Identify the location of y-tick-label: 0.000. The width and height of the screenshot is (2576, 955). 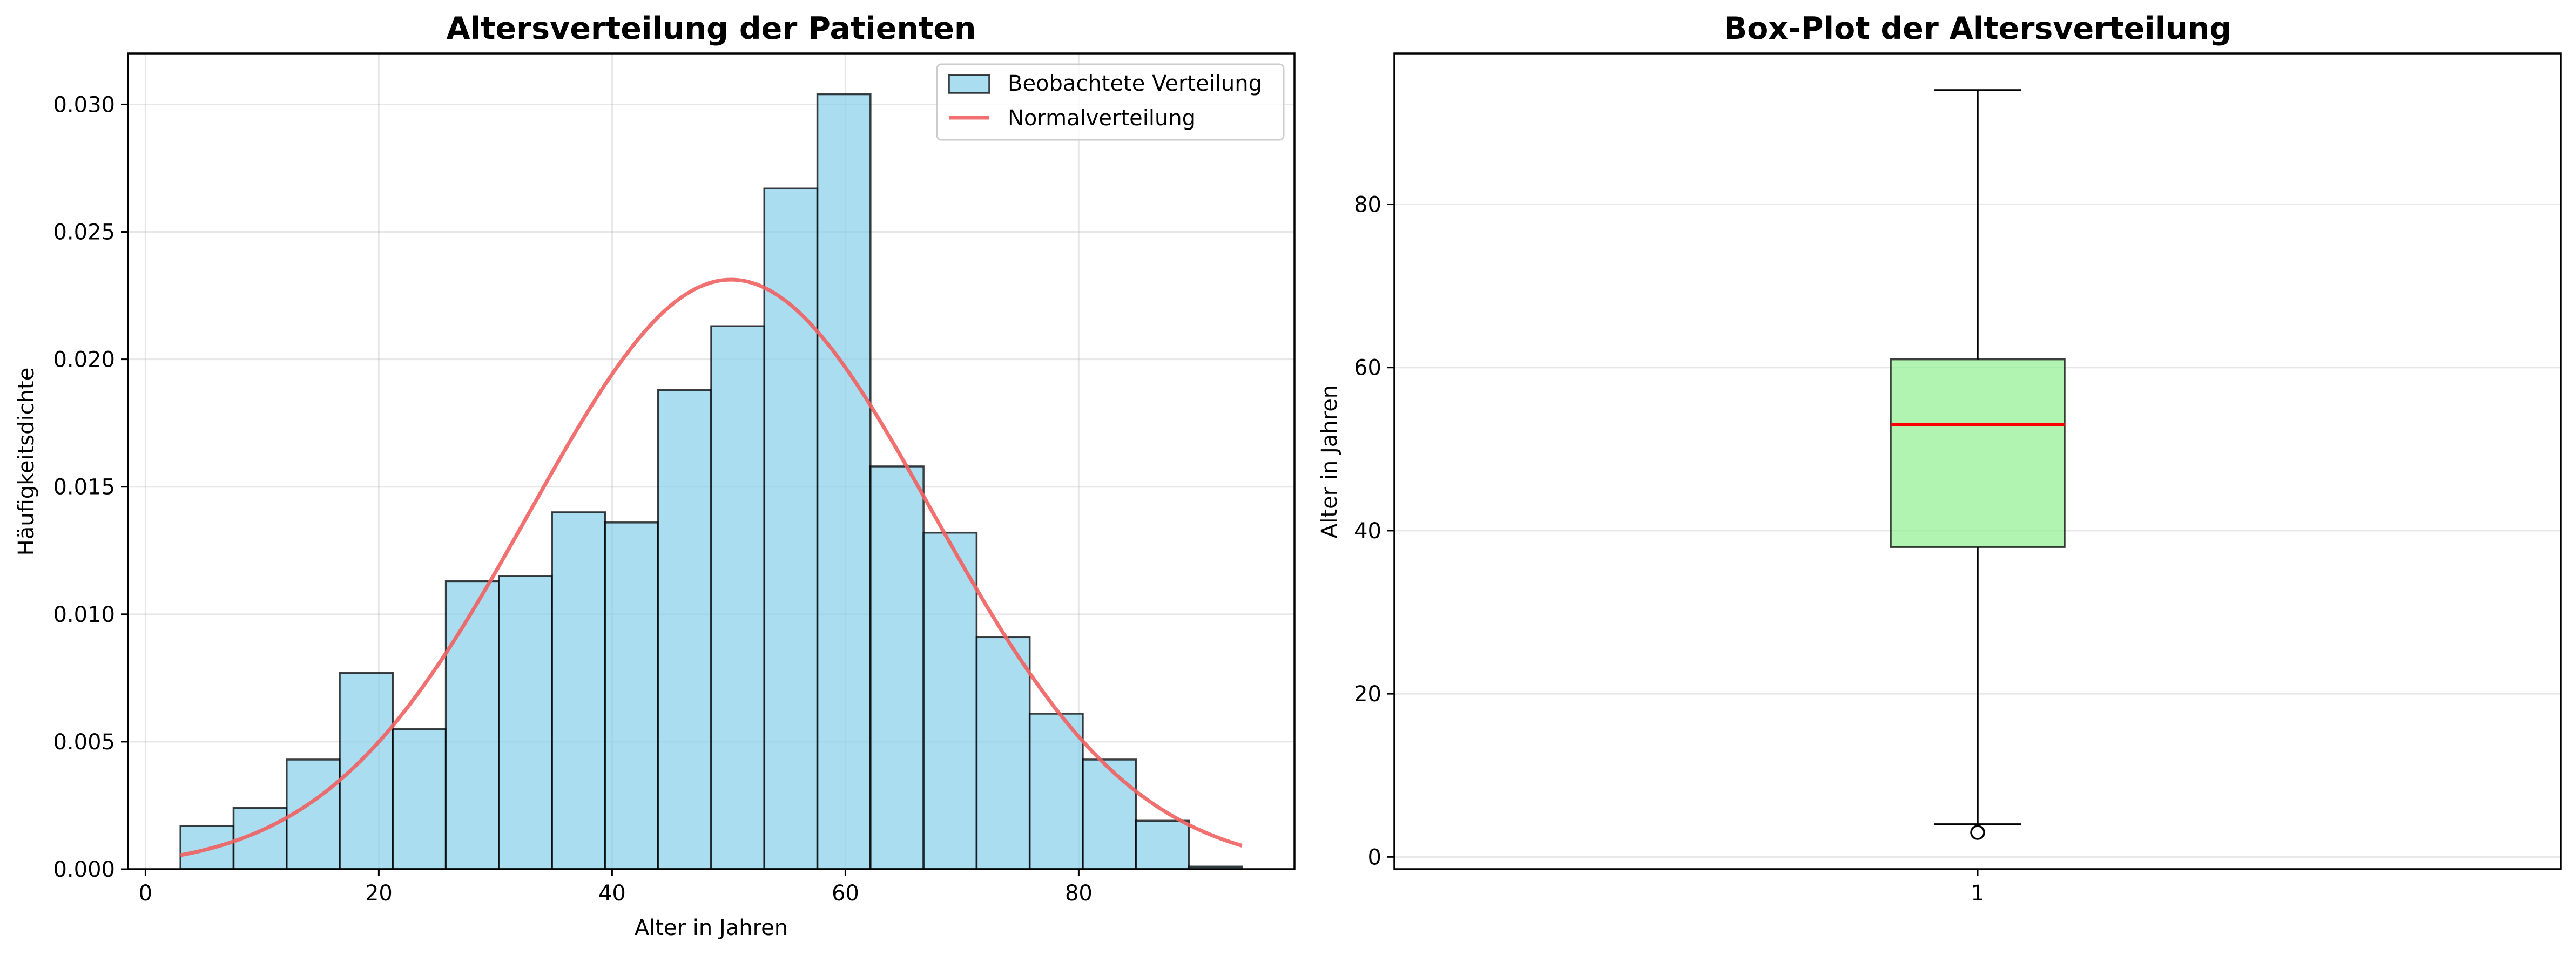
(84, 869).